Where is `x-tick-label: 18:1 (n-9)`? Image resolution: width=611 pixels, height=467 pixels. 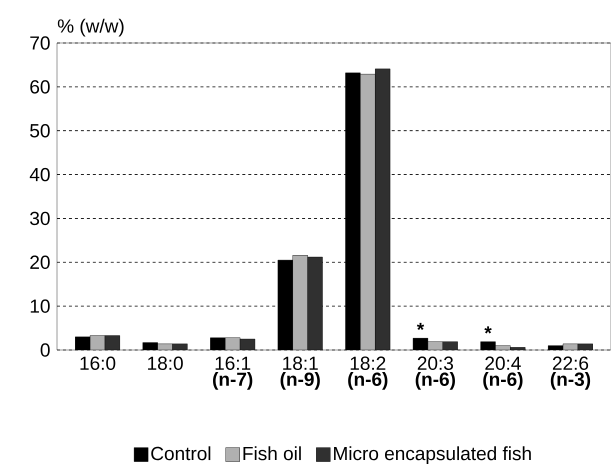
x-tick-label: 18:1 (n-9) is located at coordinates (300, 373).